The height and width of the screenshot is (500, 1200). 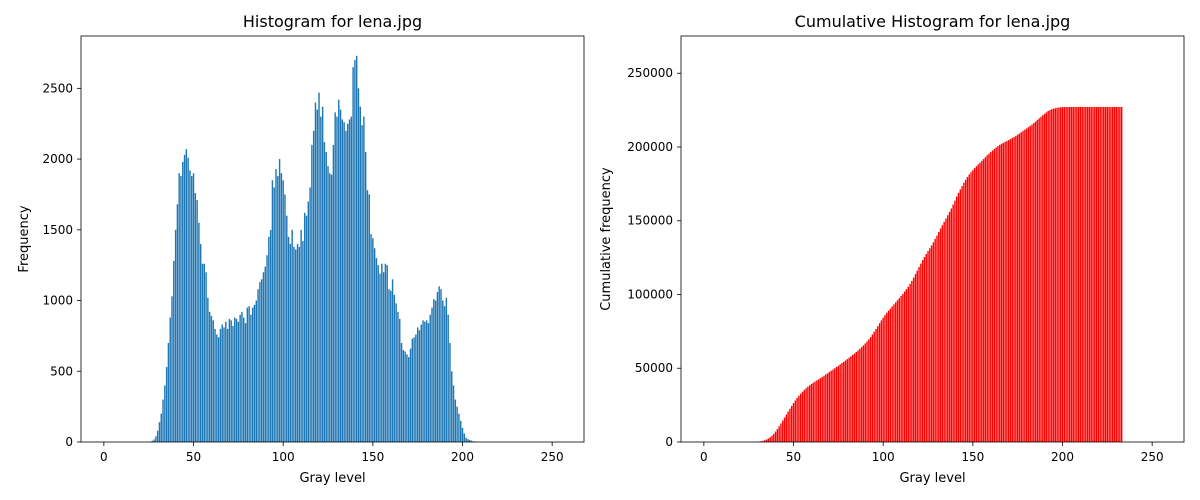 What do you see at coordinates (462, 457) in the screenshot?
I see `x-tick-label: 200` at bounding box center [462, 457].